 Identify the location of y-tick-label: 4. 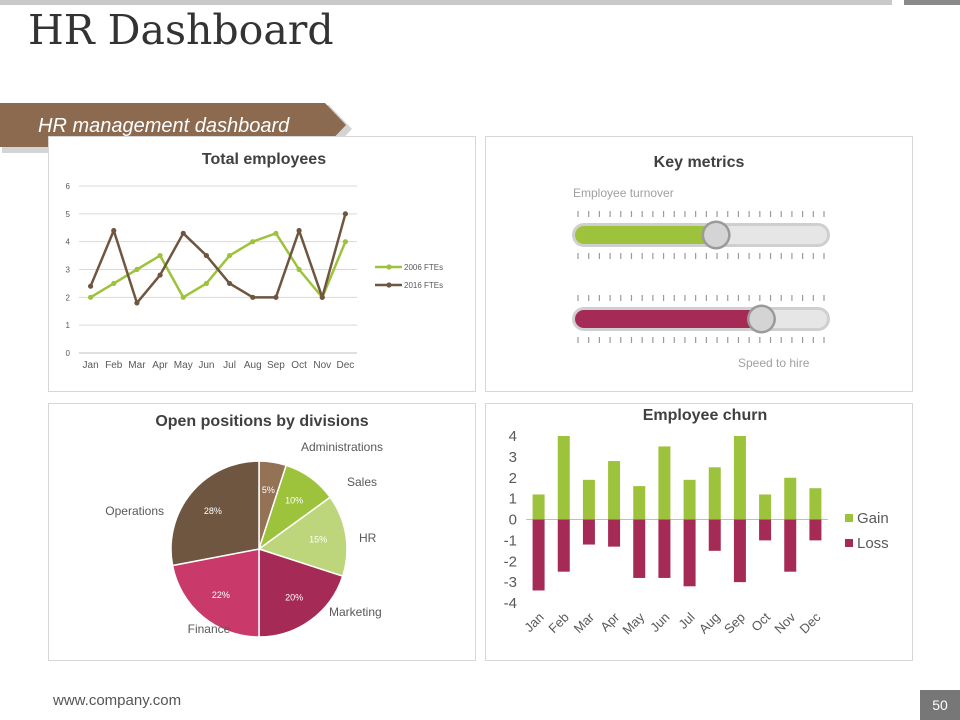
(513, 436).